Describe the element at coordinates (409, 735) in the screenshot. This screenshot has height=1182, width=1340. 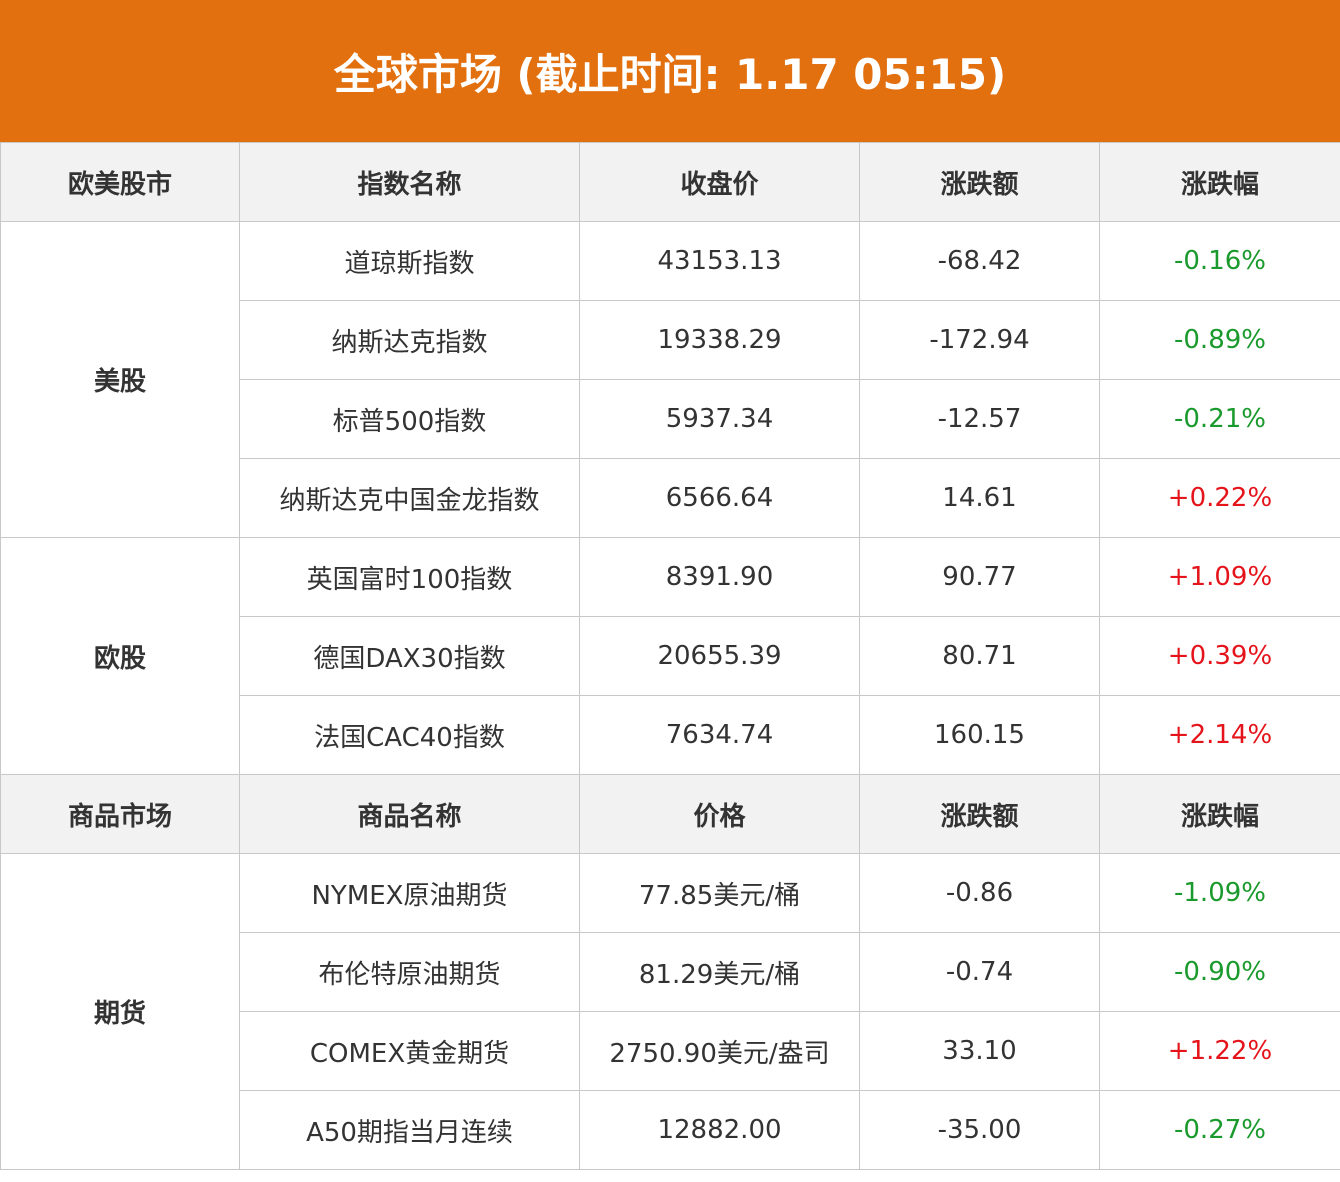
I see `cell: 法国CAC40指数` at that location.